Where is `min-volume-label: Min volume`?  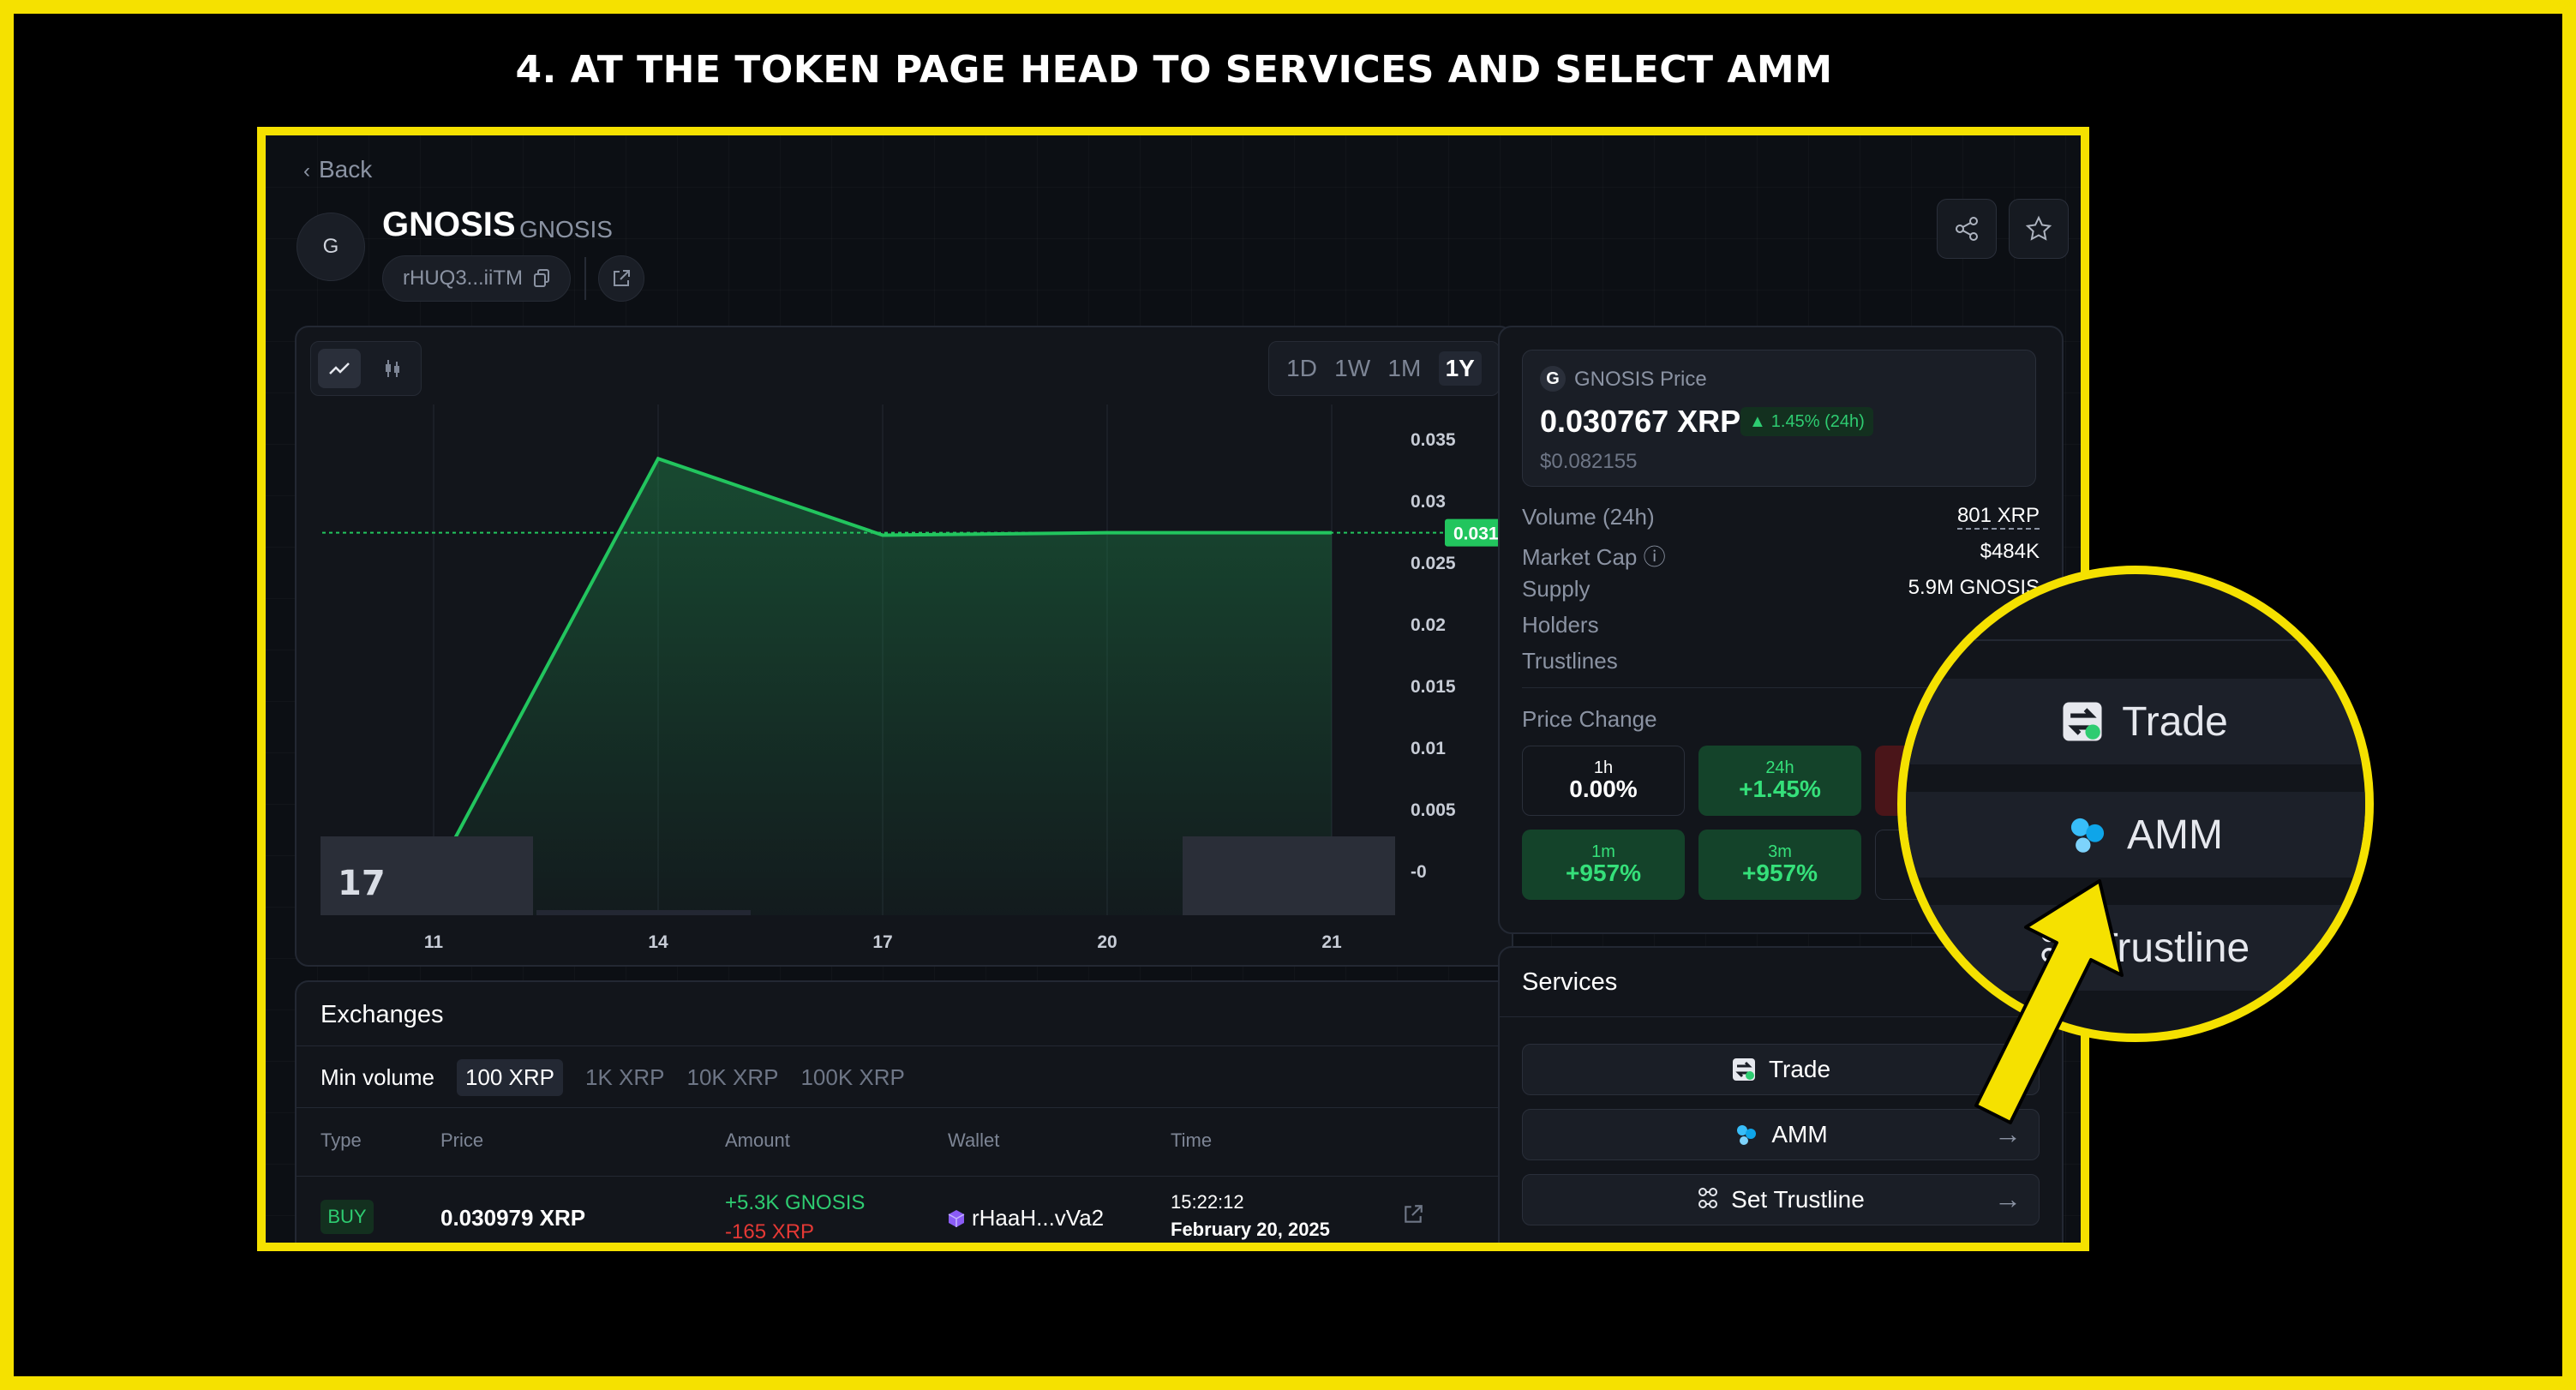 min-volume-label: Min volume is located at coordinates (377, 1077).